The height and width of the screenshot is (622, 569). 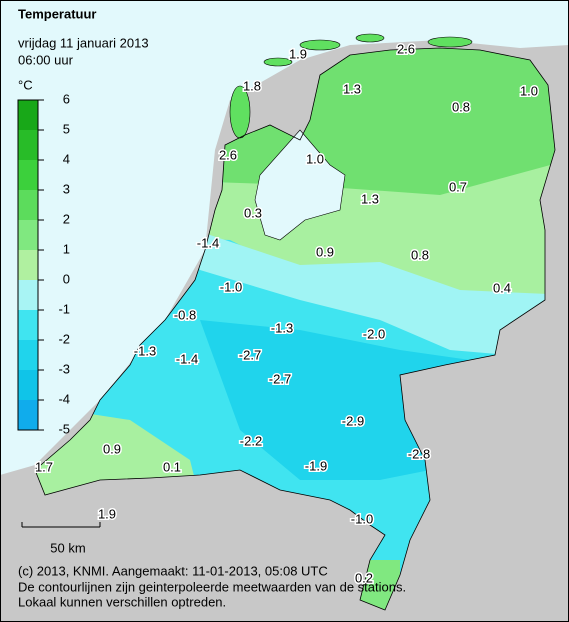 What do you see at coordinates (66, 218) in the screenshot?
I see `legend-label: 2` at bounding box center [66, 218].